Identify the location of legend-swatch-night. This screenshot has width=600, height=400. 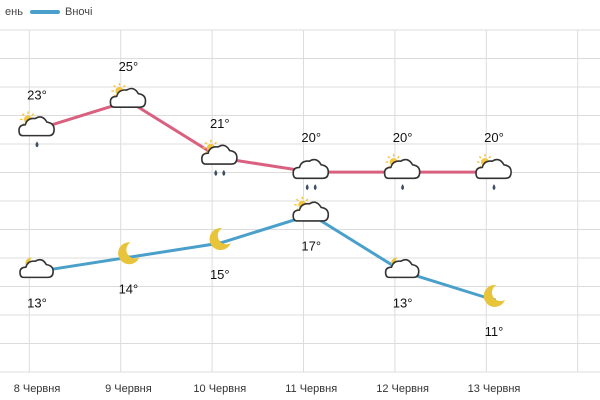
(45, 12).